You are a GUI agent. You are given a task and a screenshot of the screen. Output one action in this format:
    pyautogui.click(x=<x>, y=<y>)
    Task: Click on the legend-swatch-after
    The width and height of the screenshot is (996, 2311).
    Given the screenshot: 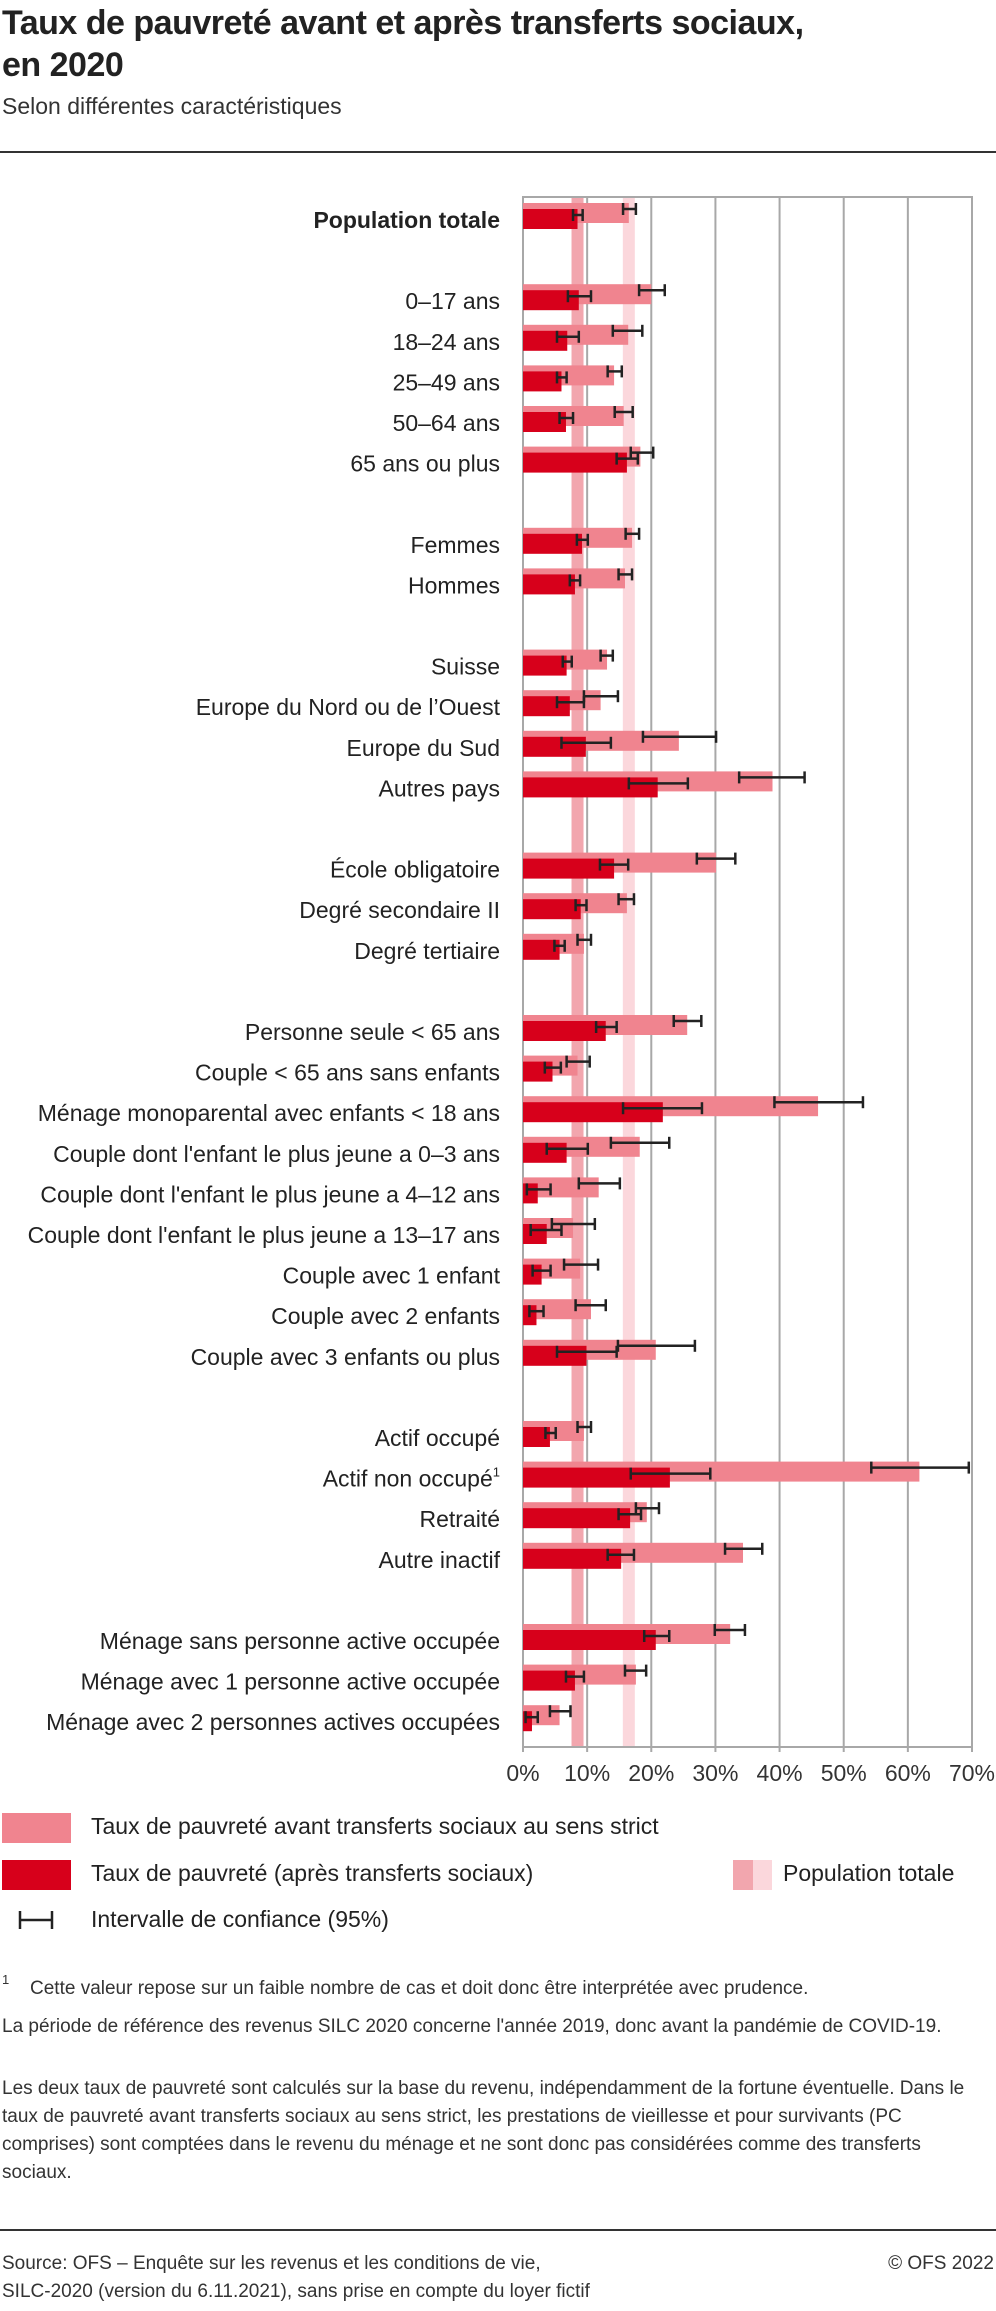 What is the action you would take?
    pyautogui.click(x=36, y=1875)
    